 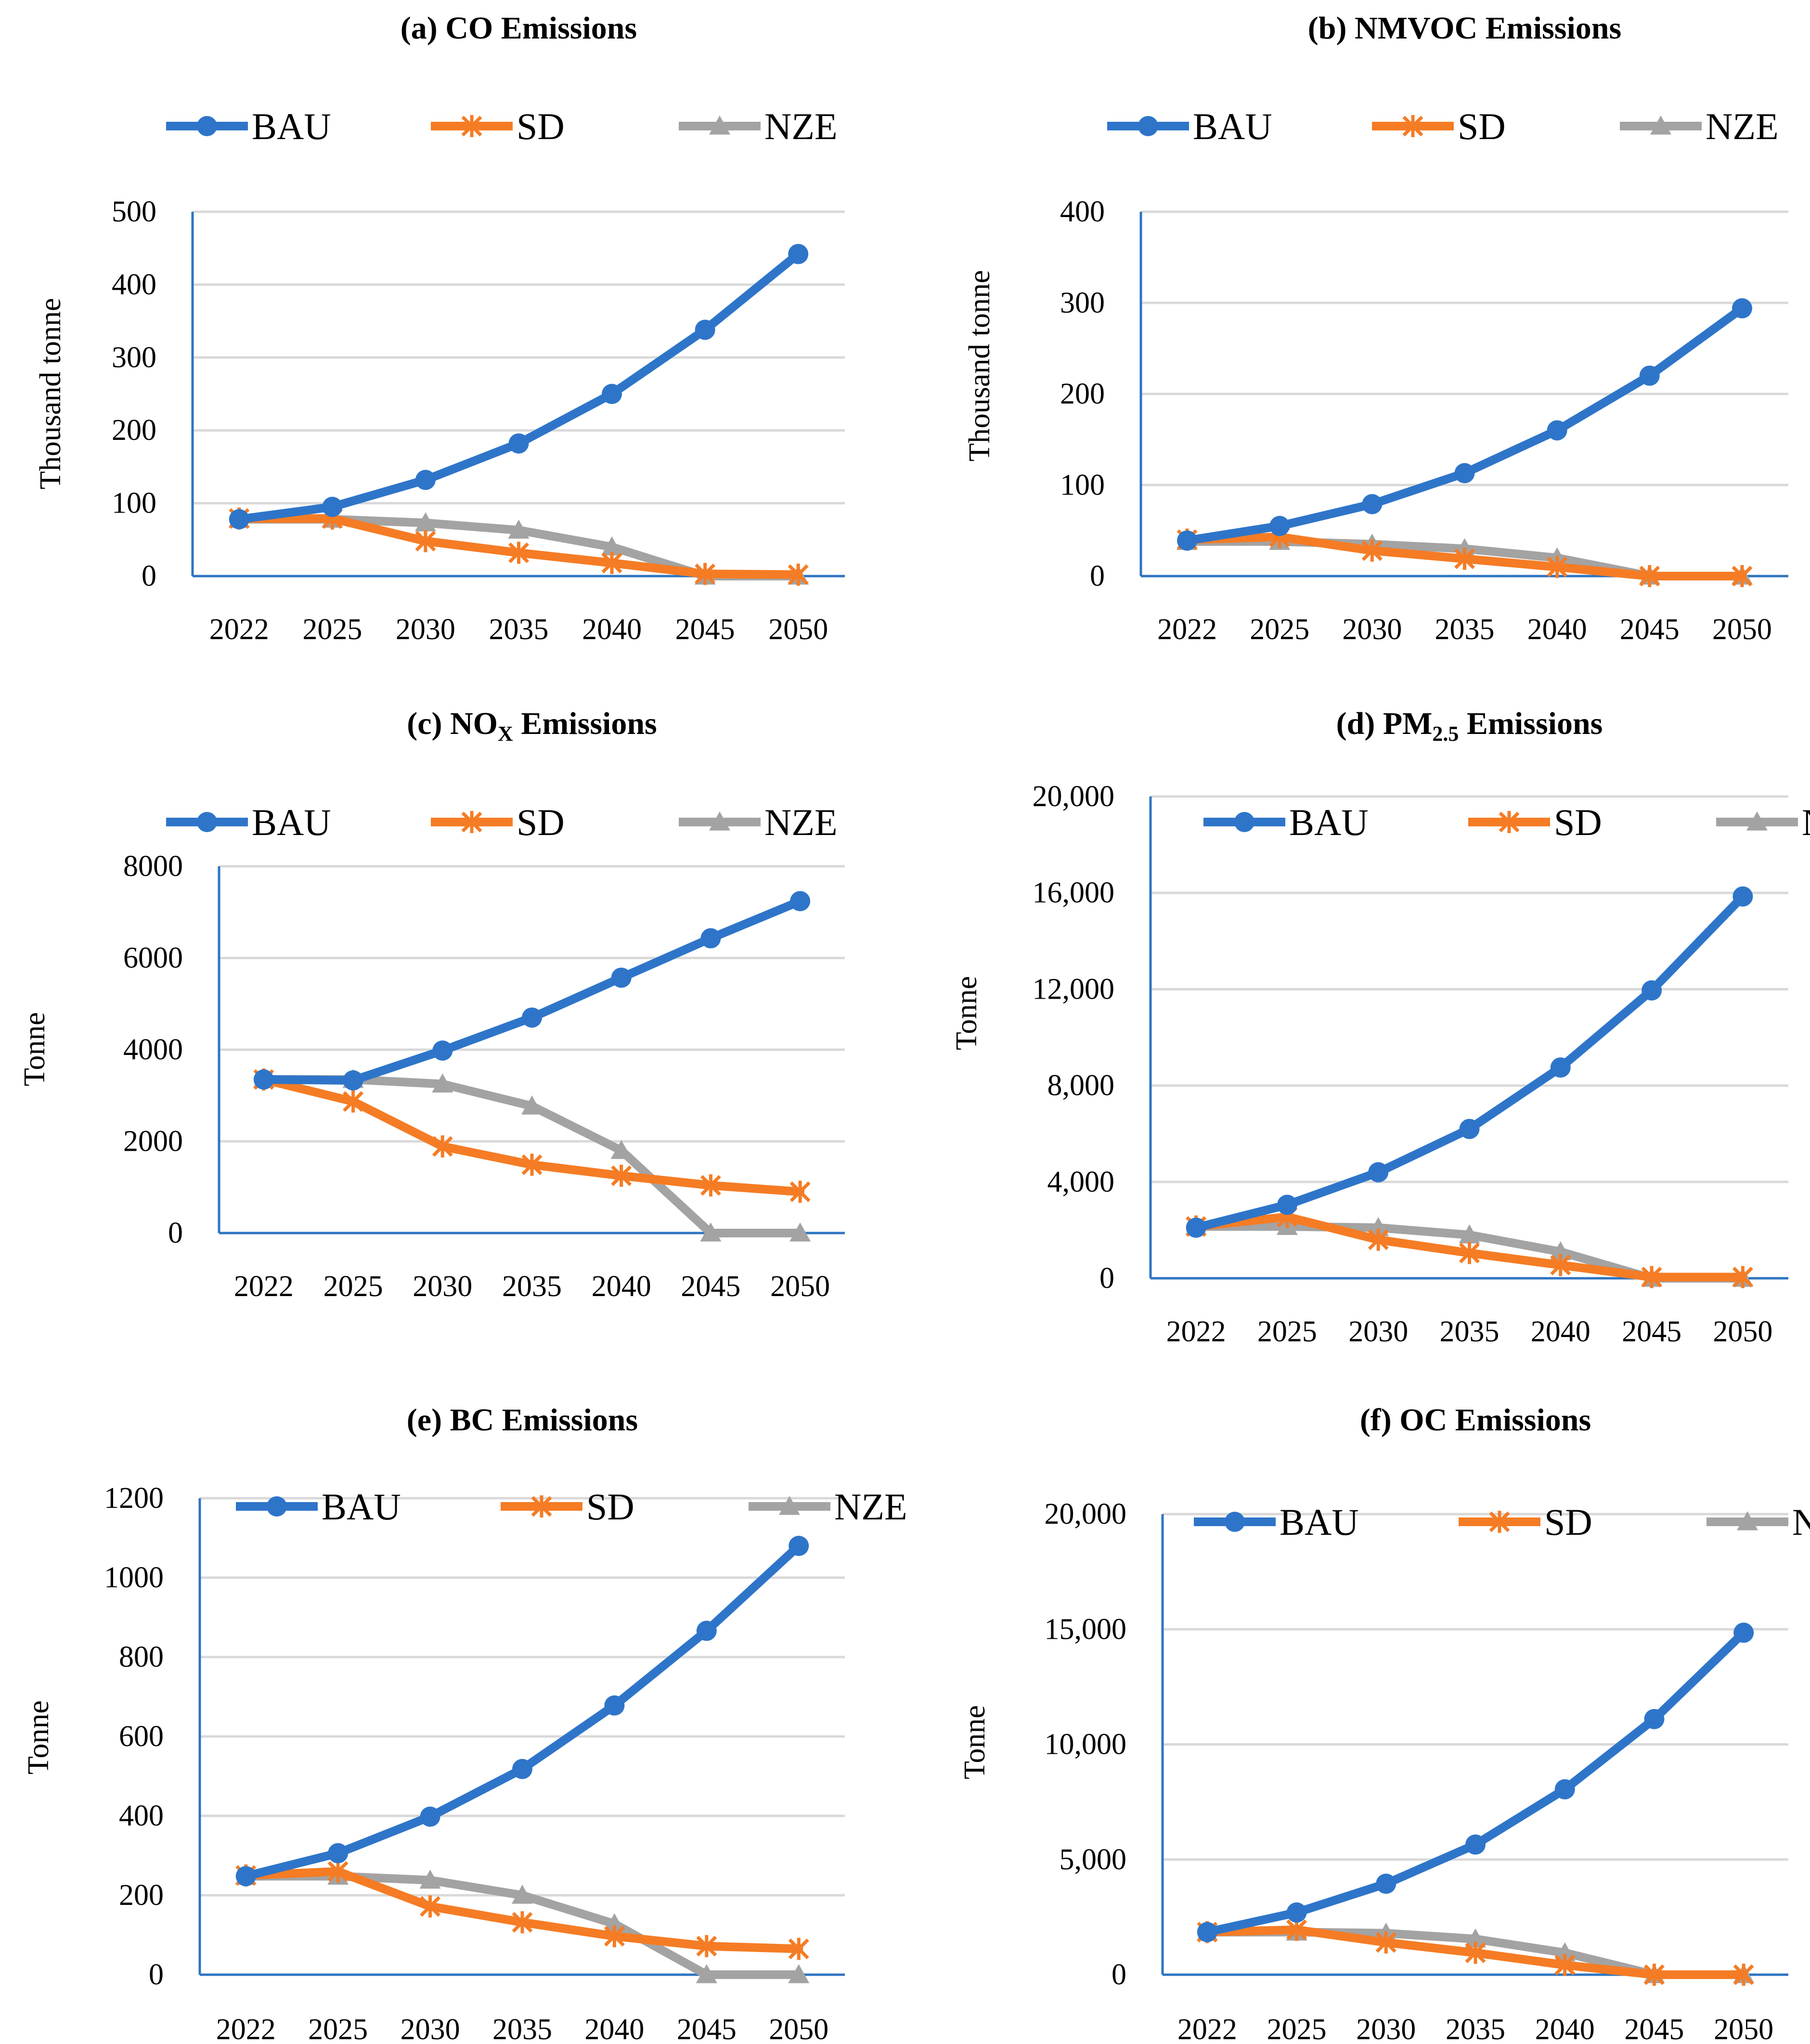 I want to click on chart-title: (f) OC Emissions, so click(x=1475, y=1420).